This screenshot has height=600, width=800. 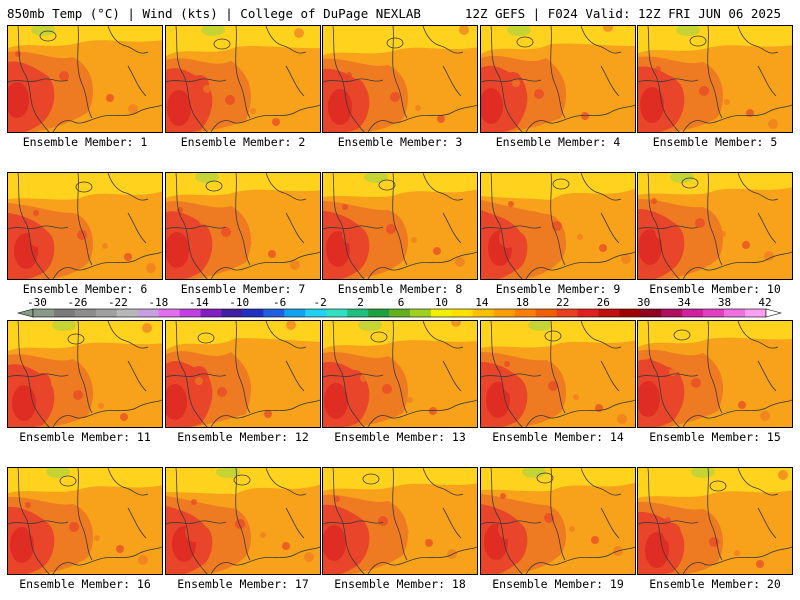 What do you see at coordinates (360, 302) in the screenshot?
I see `colorbar-tick-label: 2` at bounding box center [360, 302].